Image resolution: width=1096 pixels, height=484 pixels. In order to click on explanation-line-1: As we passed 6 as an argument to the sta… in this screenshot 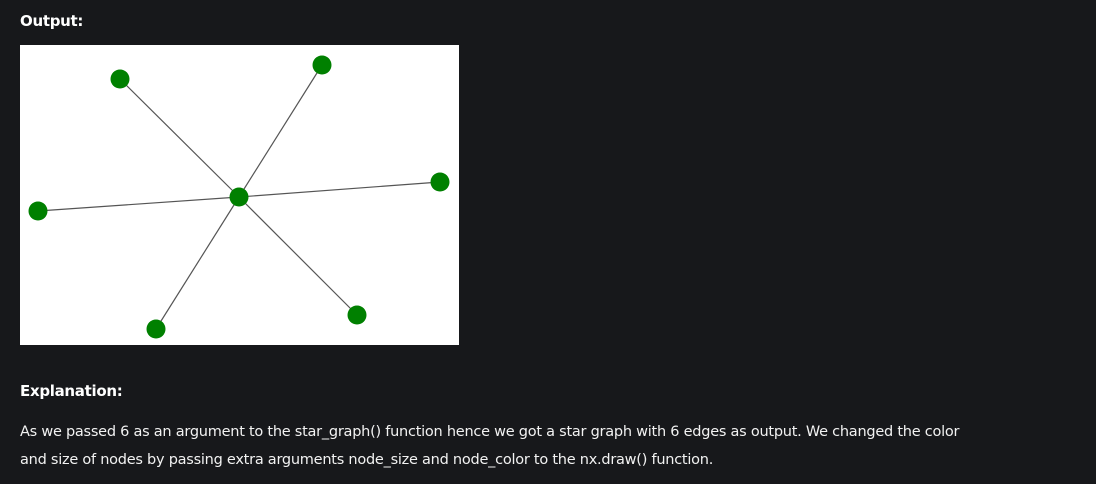, I will do `click(490, 432)`.